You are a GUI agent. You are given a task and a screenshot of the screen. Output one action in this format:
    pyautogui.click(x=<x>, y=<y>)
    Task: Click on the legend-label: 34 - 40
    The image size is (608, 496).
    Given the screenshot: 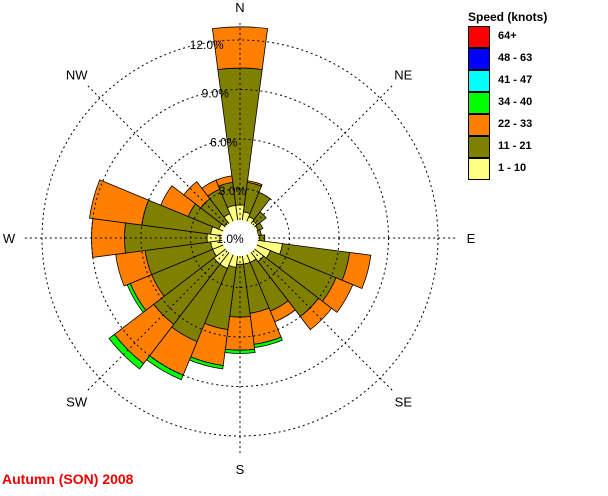 What is the action you would take?
    pyautogui.click(x=515, y=102)
    